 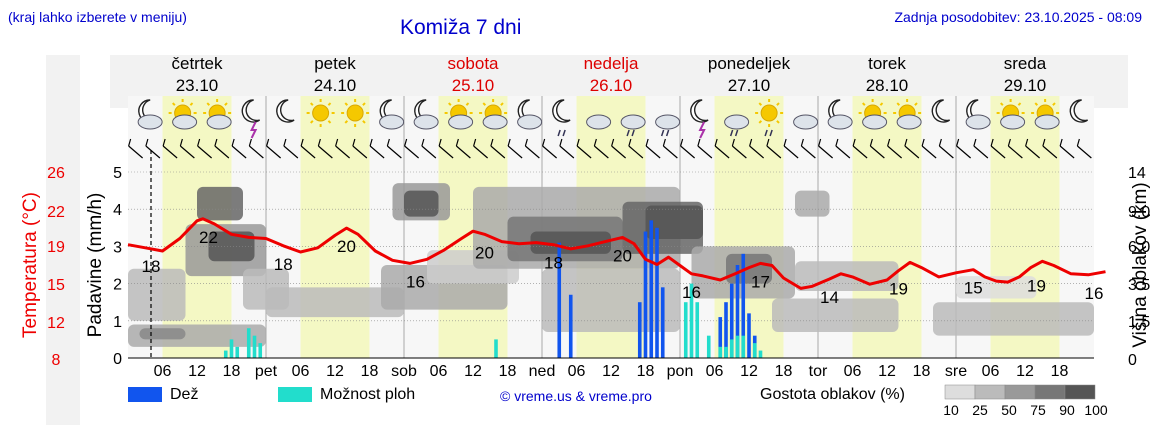 I want to click on moon-lightning-icon, so click(x=699, y=119).